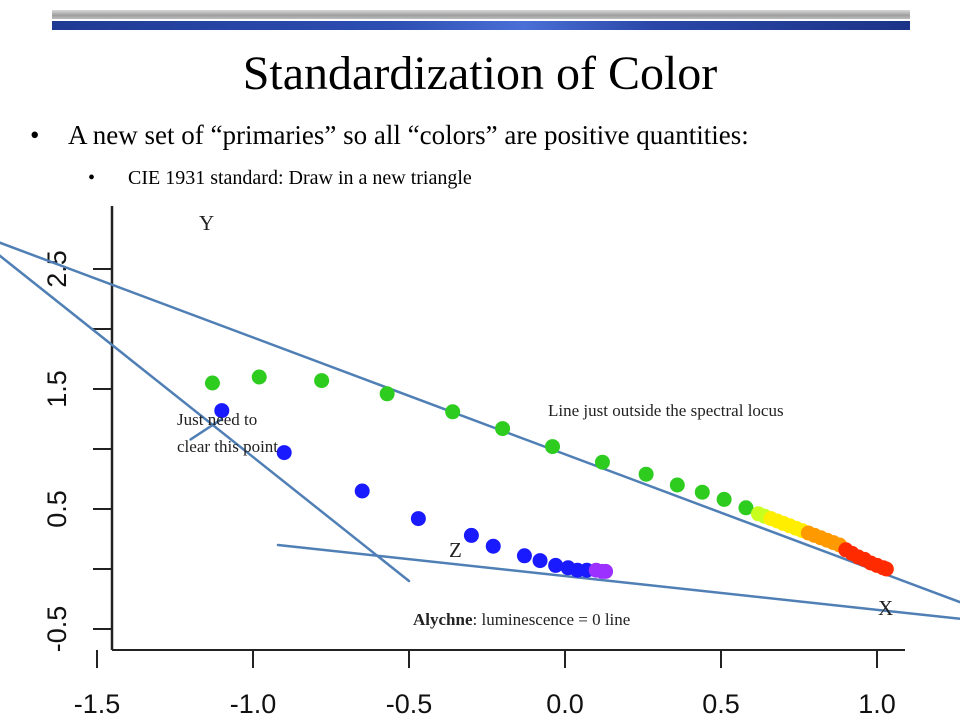 This screenshot has width=960, height=720. I want to click on annotation-locus-note: Line just outside the spectral locus, so click(666, 410).